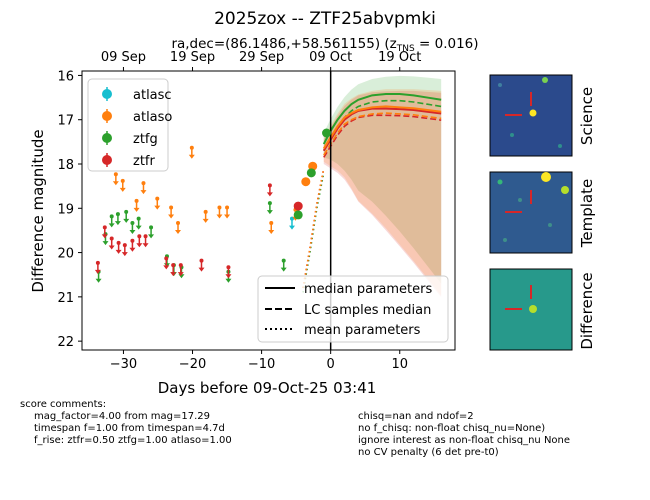  Describe the element at coordinates (587, 213) in the screenshot. I see `cutout-label-template: Template` at that location.